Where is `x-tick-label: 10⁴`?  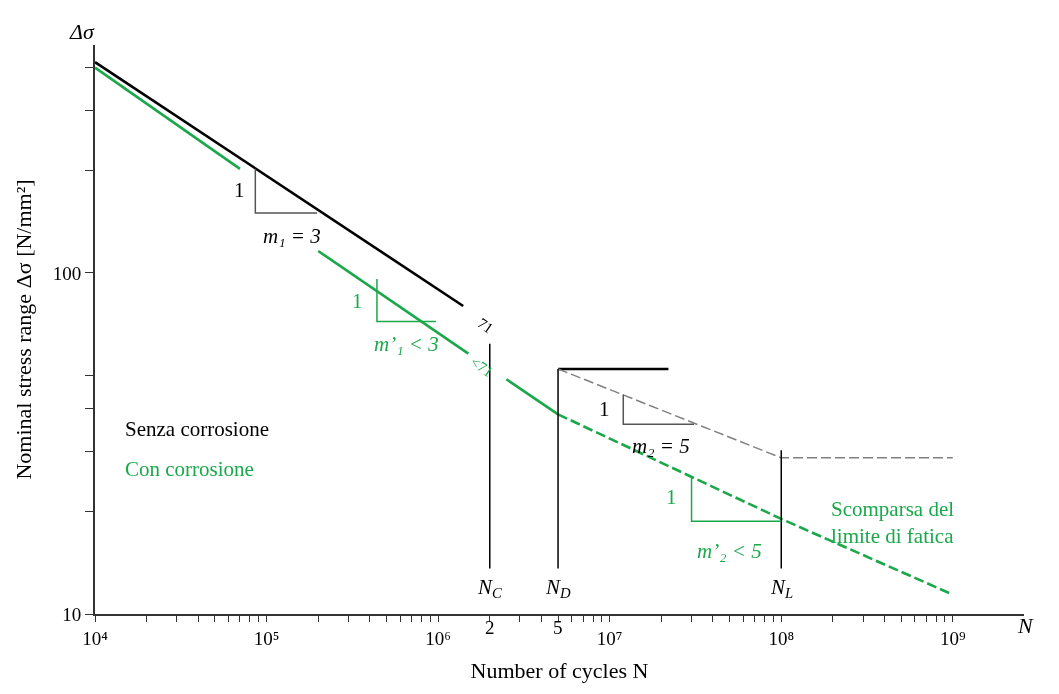 x-tick-label: 10⁴ is located at coordinates (95, 638).